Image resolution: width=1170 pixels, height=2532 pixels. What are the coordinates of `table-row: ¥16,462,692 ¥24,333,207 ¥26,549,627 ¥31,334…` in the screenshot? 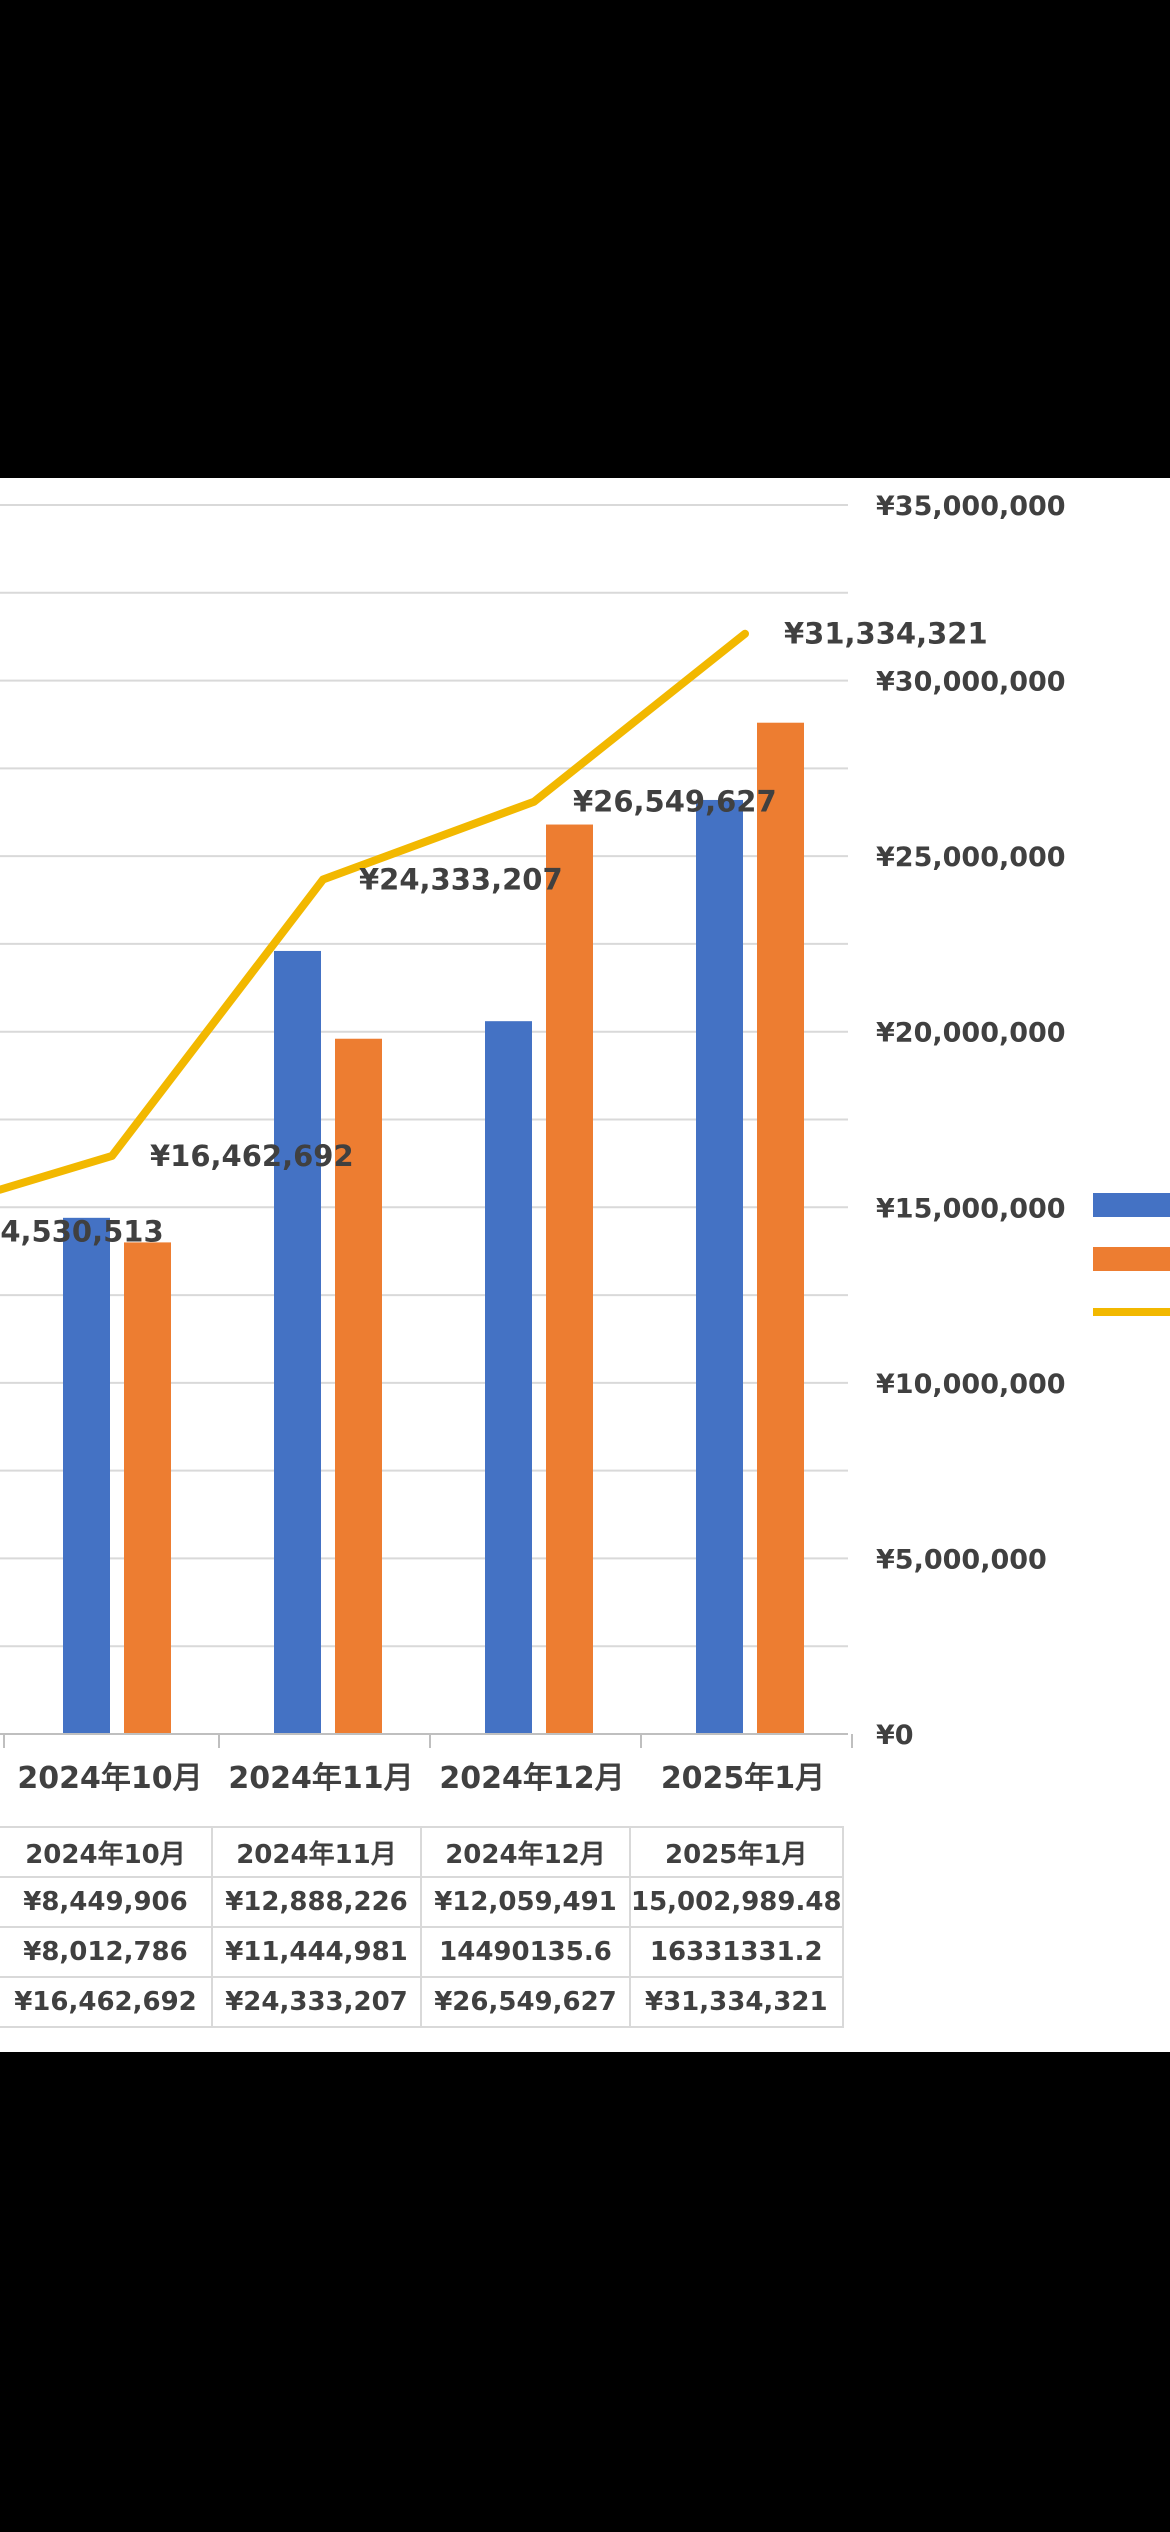 It's located at (422, 2002).